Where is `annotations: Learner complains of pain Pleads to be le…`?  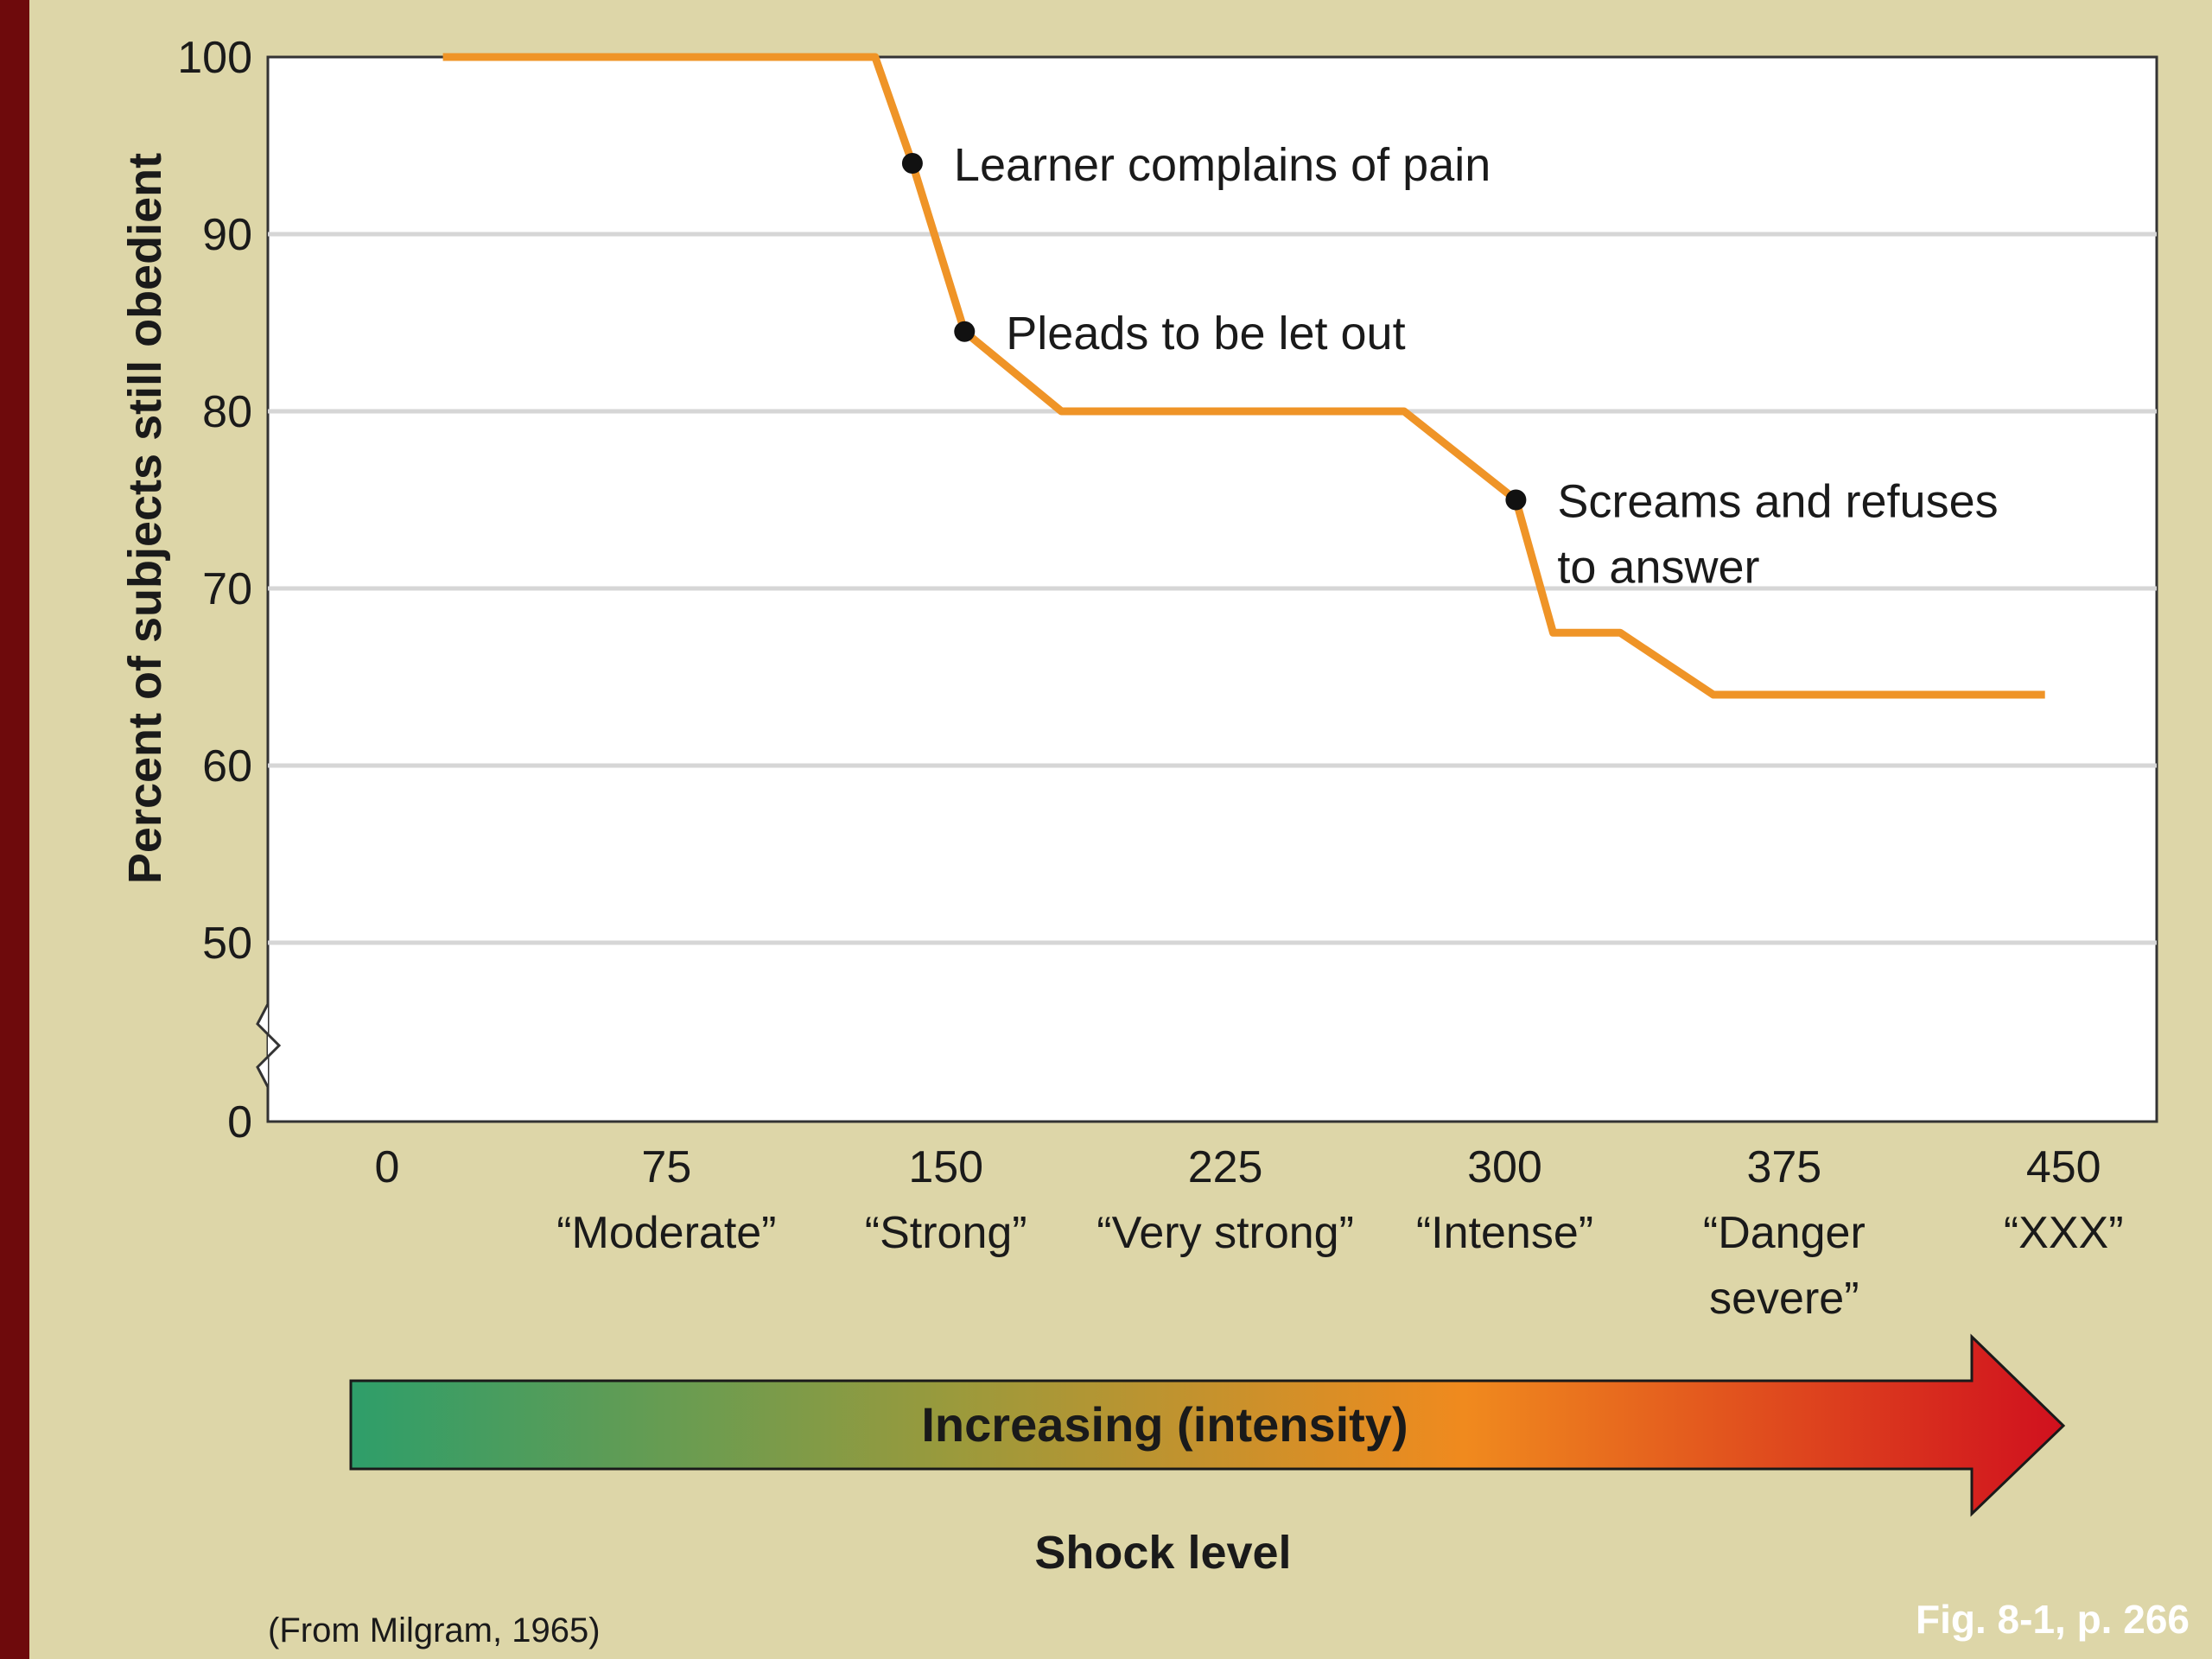
annotations: Learner complains of pain Pleads to be le… is located at coordinates (1450, 366).